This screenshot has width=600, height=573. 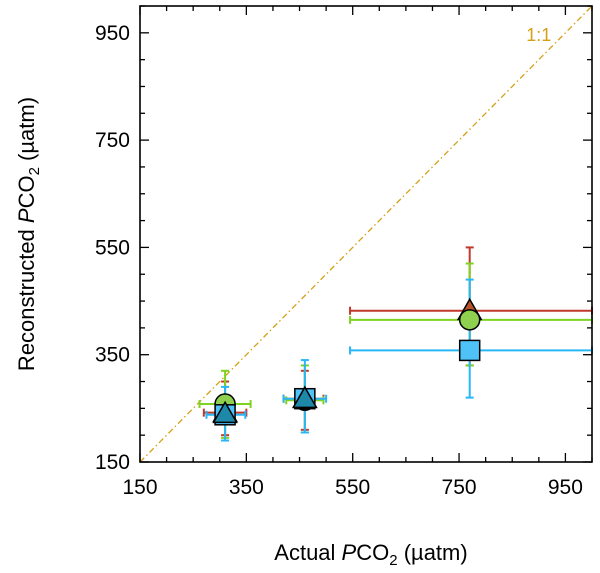 I want to click on x-tick-label: 350, so click(x=246, y=487).